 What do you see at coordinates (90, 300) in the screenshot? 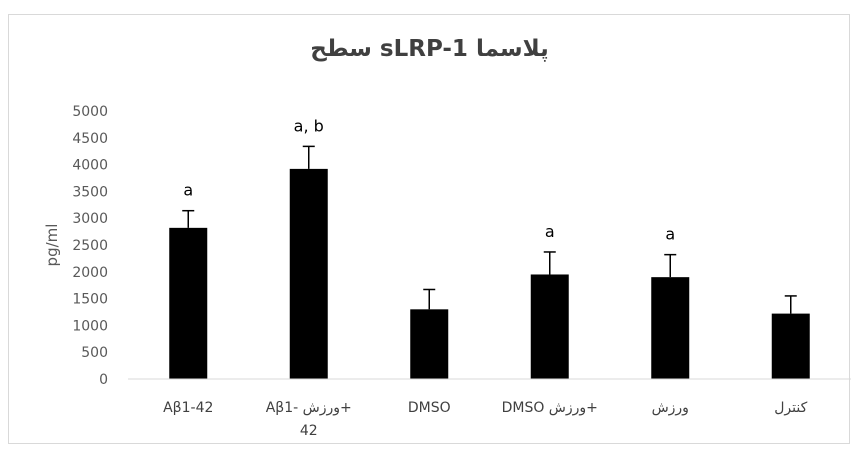
I see `y-tick-label: 1500` at bounding box center [90, 300].